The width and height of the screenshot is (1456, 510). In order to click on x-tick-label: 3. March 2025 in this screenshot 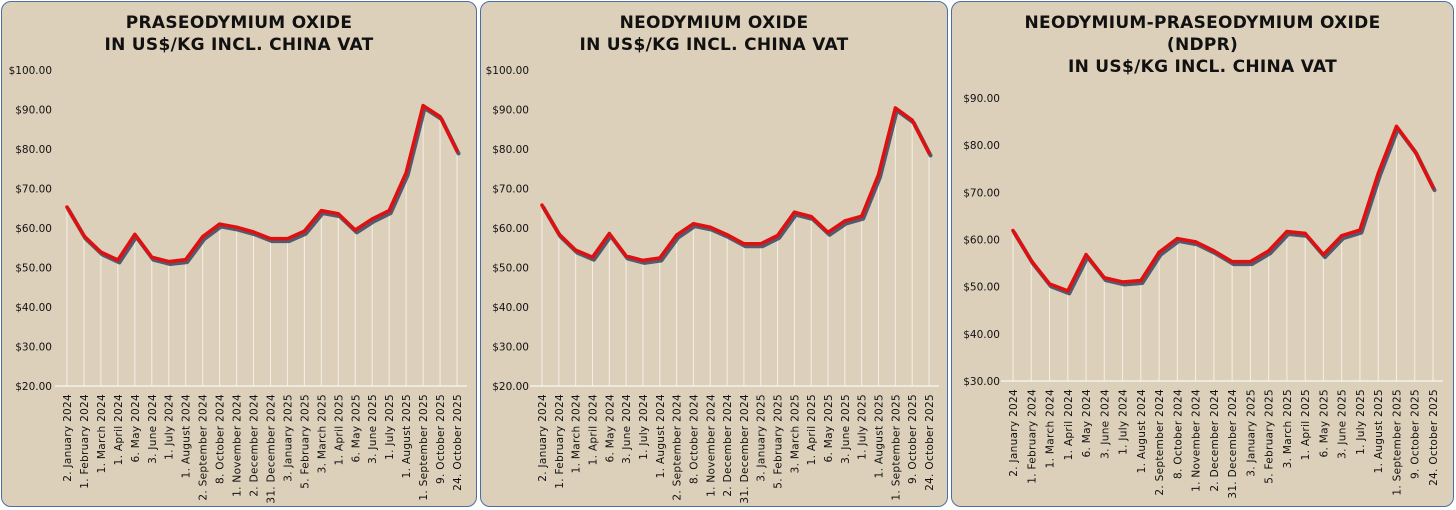, I will do `click(795, 433)`.